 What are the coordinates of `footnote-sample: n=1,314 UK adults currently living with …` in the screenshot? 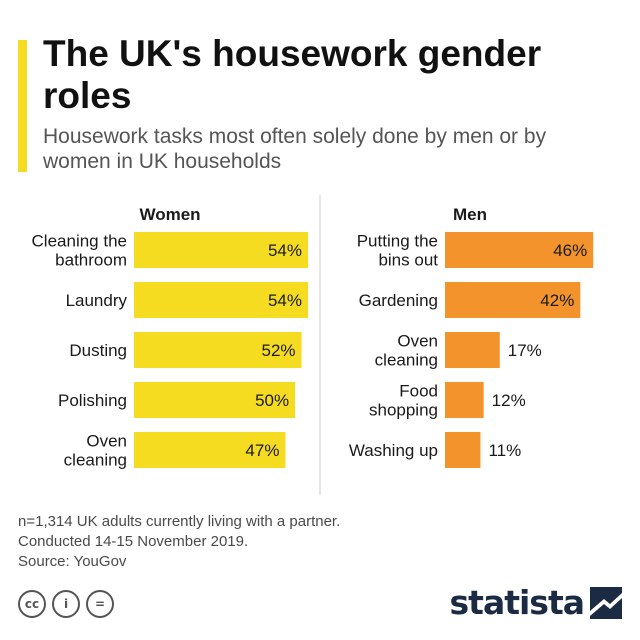 It's located at (179, 521).